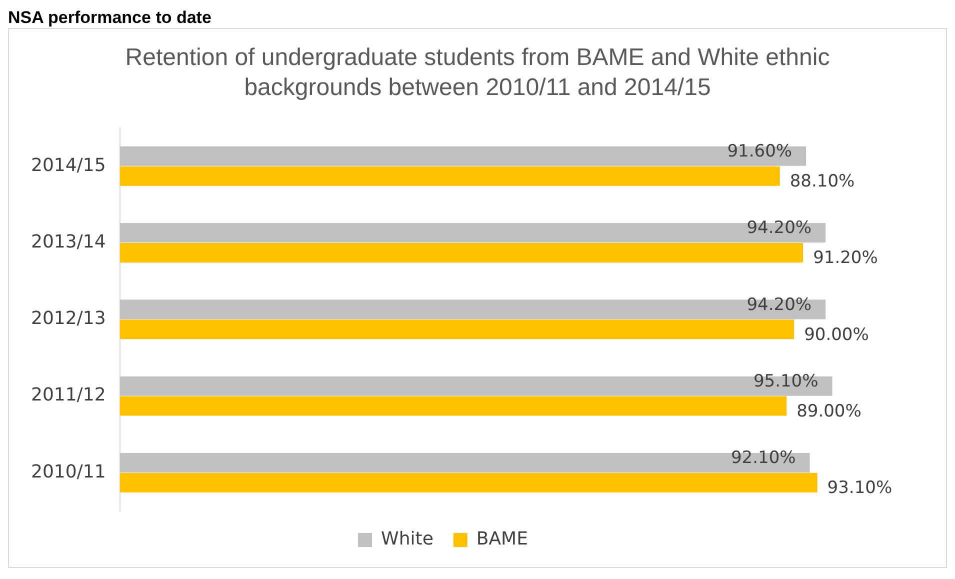  What do you see at coordinates (785, 382) in the screenshot?
I see `data-label: 95.10%` at bounding box center [785, 382].